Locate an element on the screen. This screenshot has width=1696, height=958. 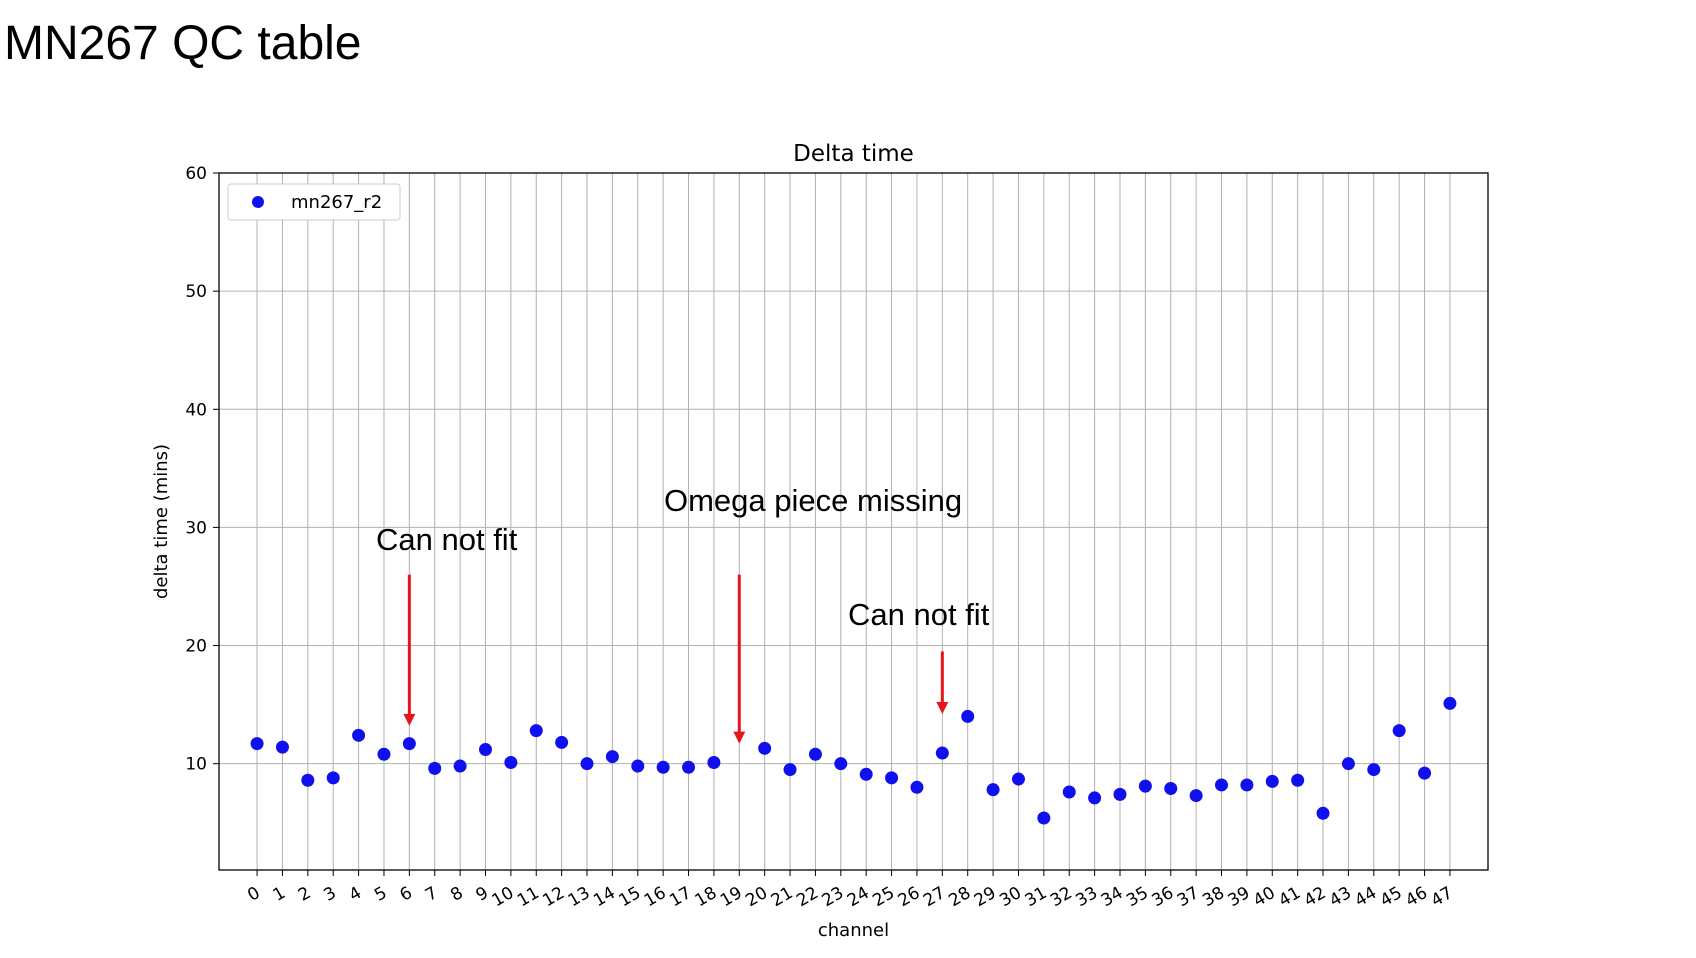
x-tick-label: 45 is located at coordinates (1391, 897).